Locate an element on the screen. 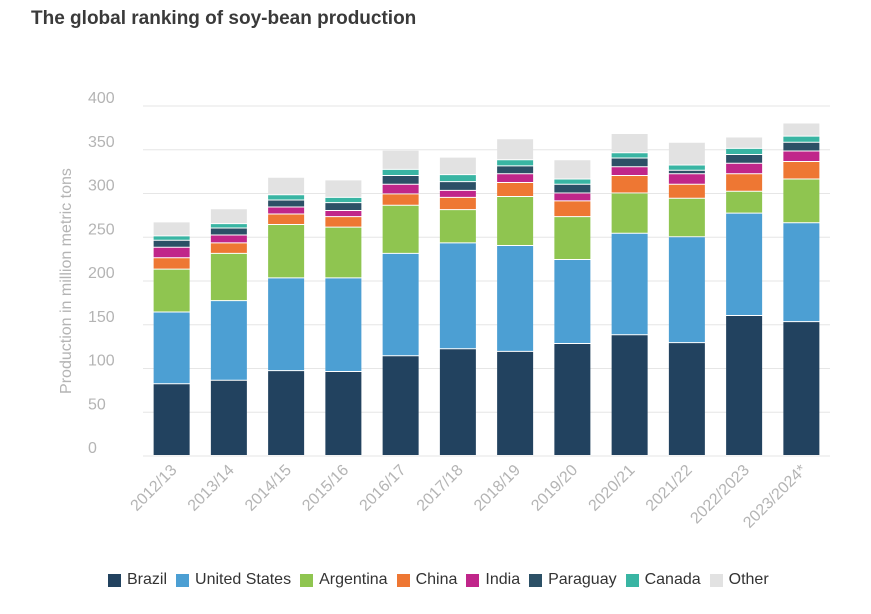 The height and width of the screenshot is (614, 871). legend-item: India is located at coordinates (493, 580).